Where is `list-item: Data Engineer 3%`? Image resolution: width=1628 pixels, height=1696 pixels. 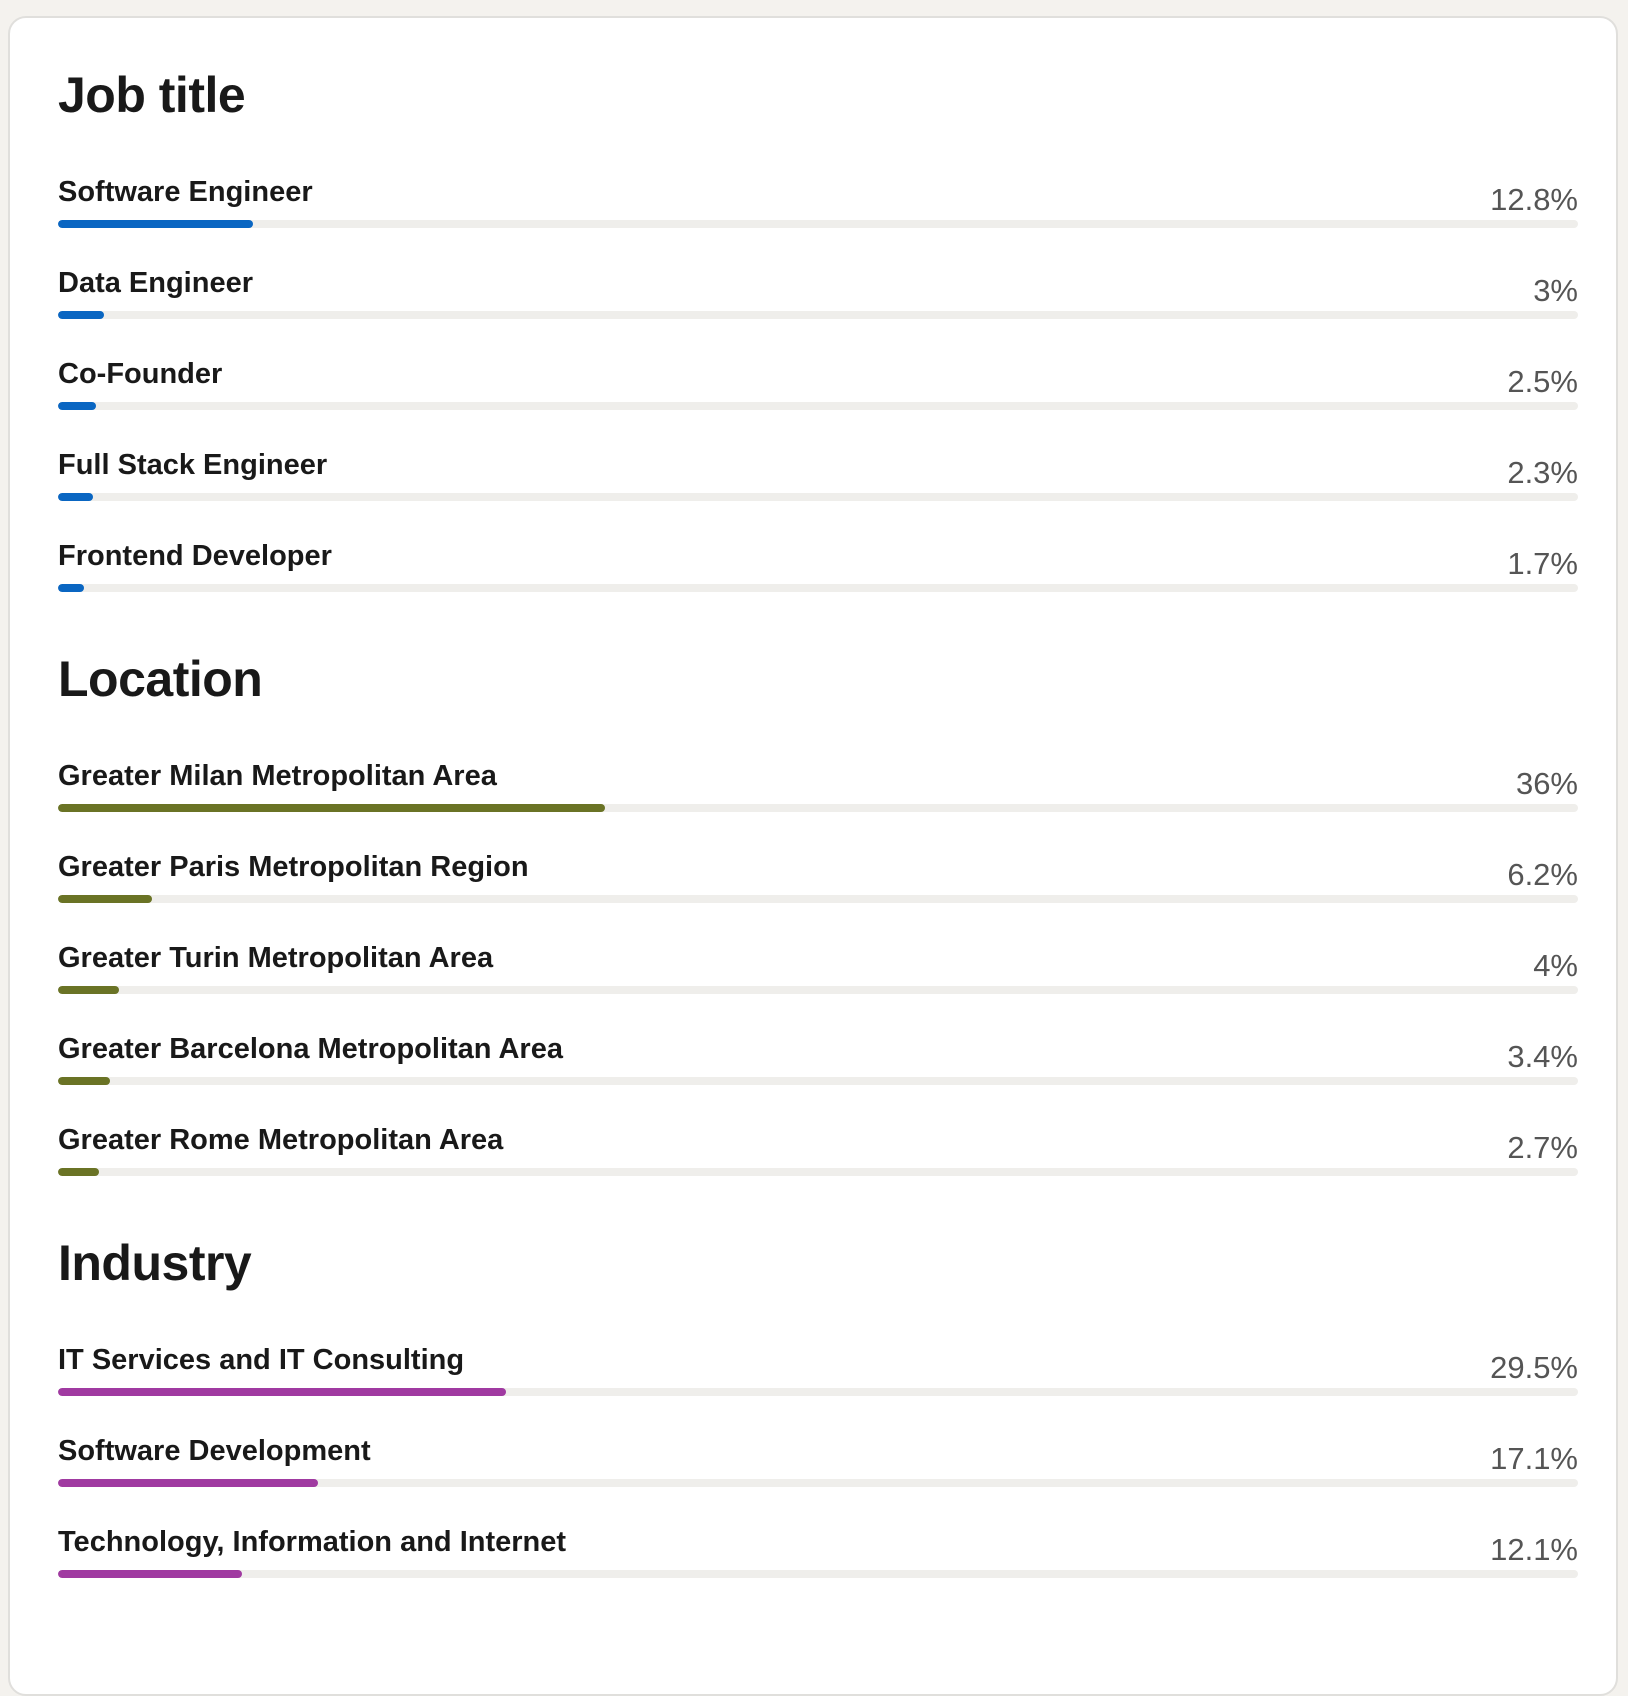 list-item: Data Engineer 3% is located at coordinates (818, 304).